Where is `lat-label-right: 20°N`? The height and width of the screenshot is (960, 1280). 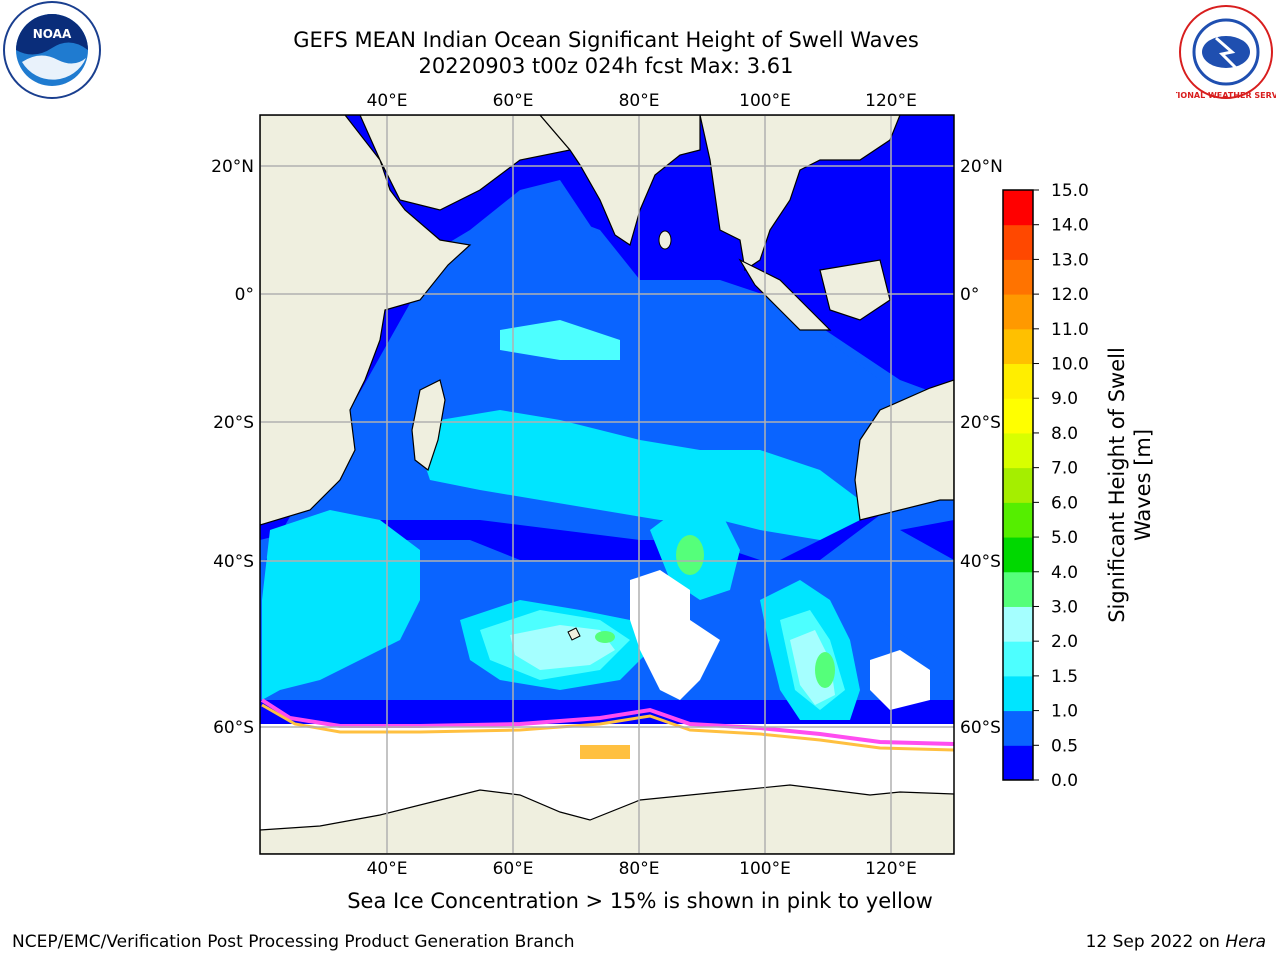
lat-label-right: 20°N is located at coordinates (981, 167).